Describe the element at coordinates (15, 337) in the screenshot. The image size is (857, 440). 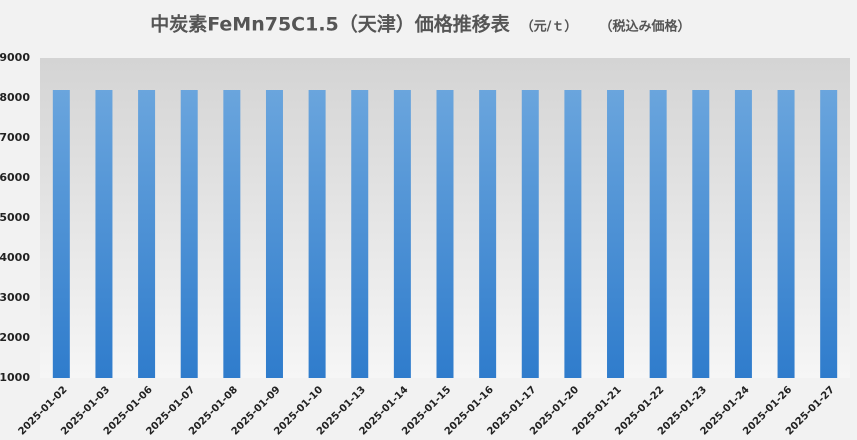
I see `y-tick-label: 2000` at that location.